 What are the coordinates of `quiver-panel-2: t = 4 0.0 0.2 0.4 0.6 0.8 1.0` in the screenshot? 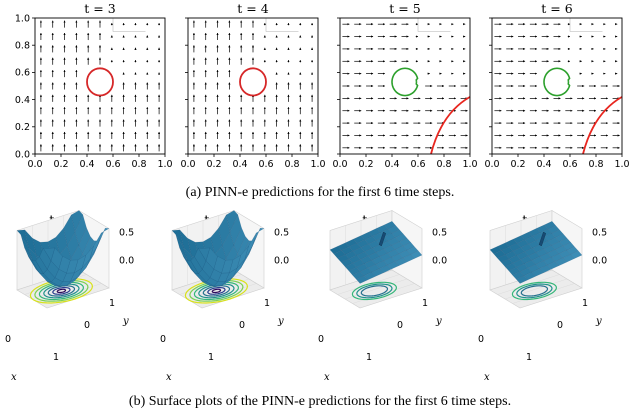 It's located at (252, 85).